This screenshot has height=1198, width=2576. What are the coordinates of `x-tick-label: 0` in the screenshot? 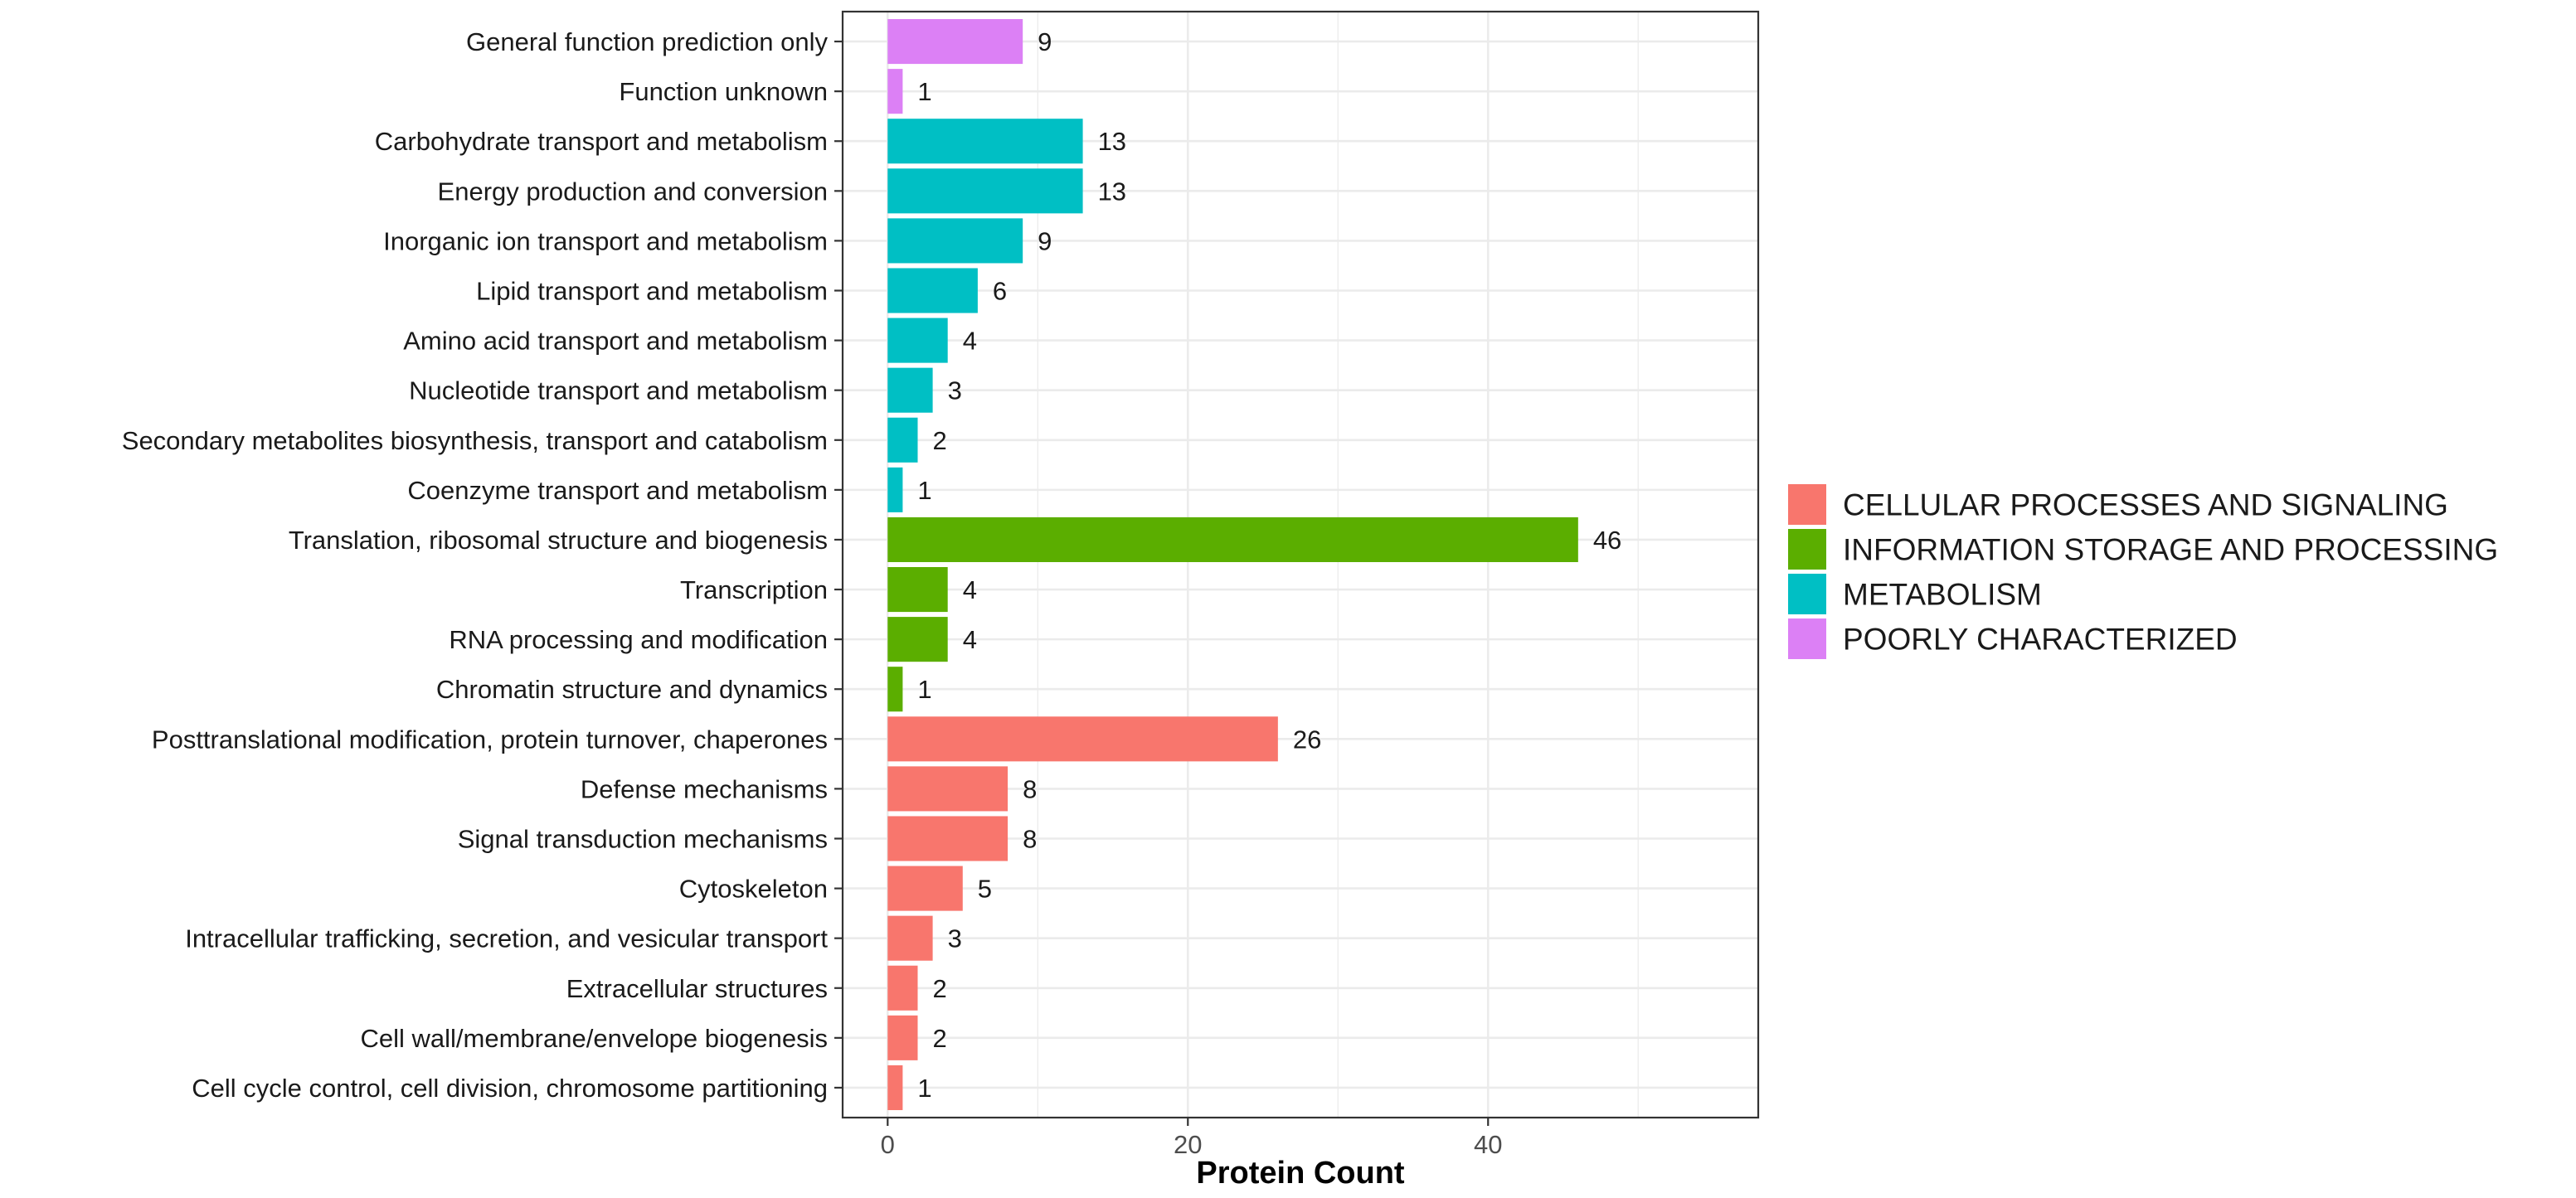 It's located at (888, 1144).